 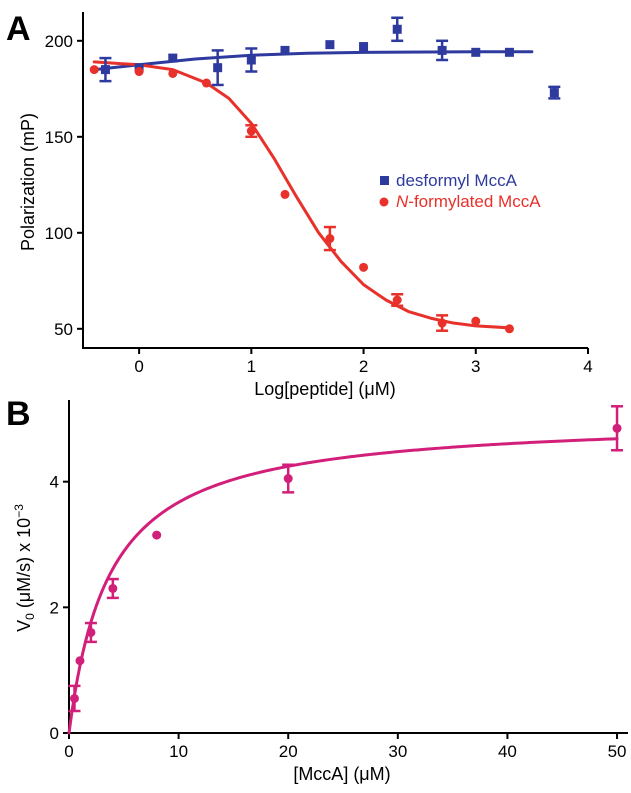 I want to click on panel-b-ylabel-sup: −3, so click(x=19, y=511).